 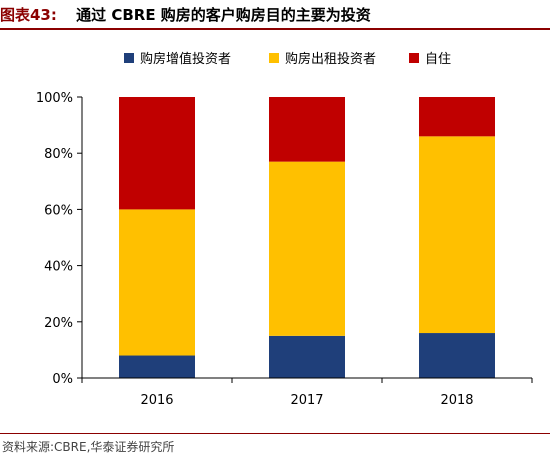 I want to click on figure-title-bar: 图表43: 通过 CBRE 购房的客户购房目的主要为投资, so click(x=275, y=15).